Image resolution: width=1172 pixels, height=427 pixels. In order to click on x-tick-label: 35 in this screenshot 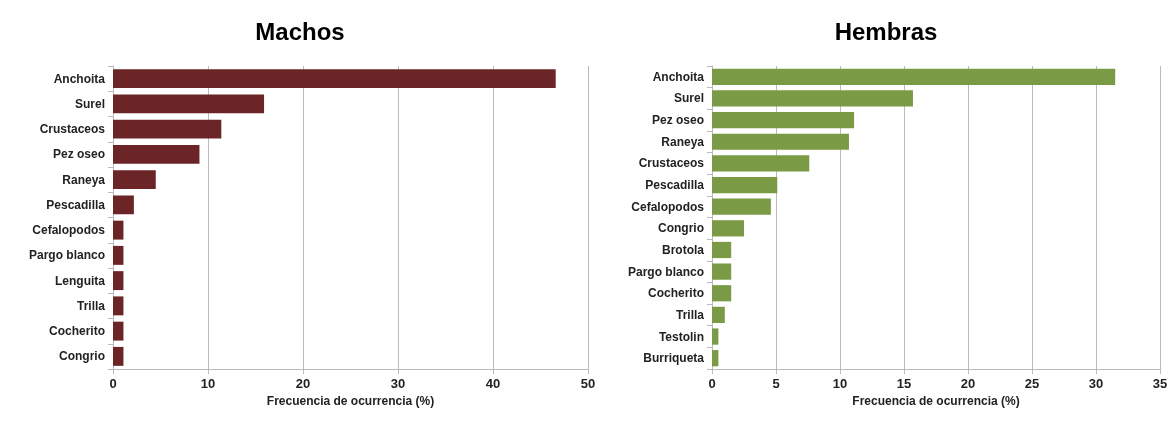, I will do `click(1160, 383)`.